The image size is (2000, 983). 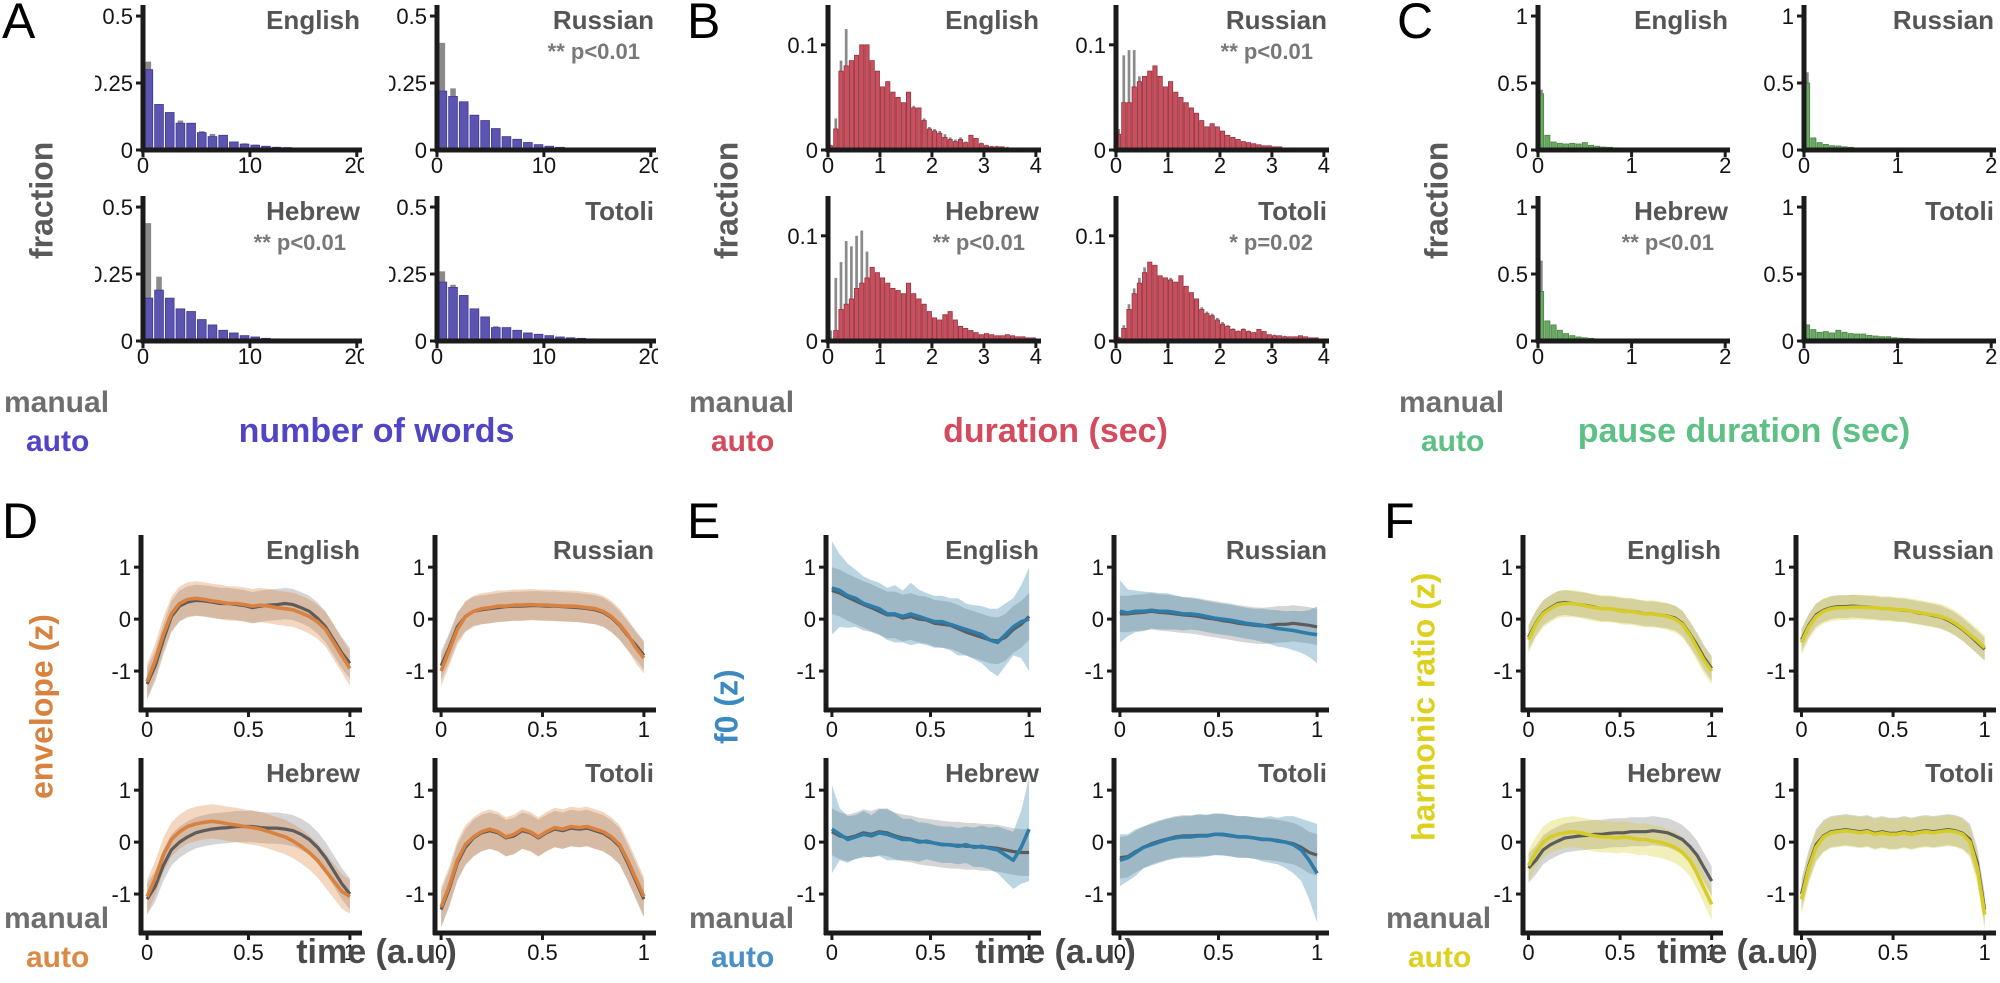 I want to click on english-hist-chart: 0 0.5 1 0 1 2 English, so click(x=1614, y=91).